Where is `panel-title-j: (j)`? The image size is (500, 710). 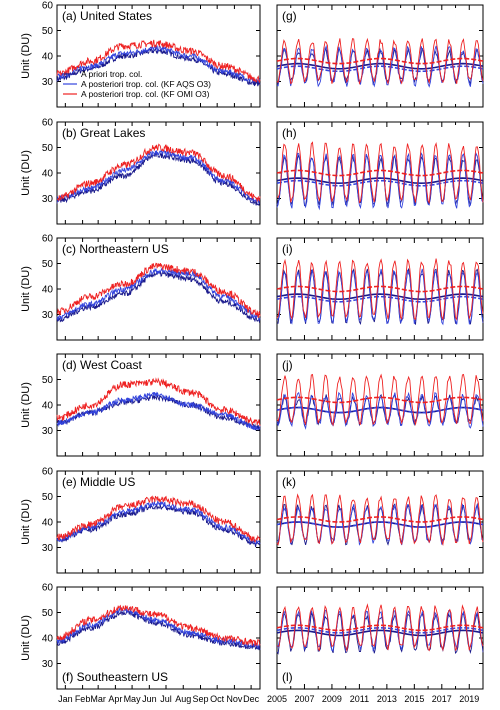
panel-title-j: (j) is located at coordinates (287, 365).